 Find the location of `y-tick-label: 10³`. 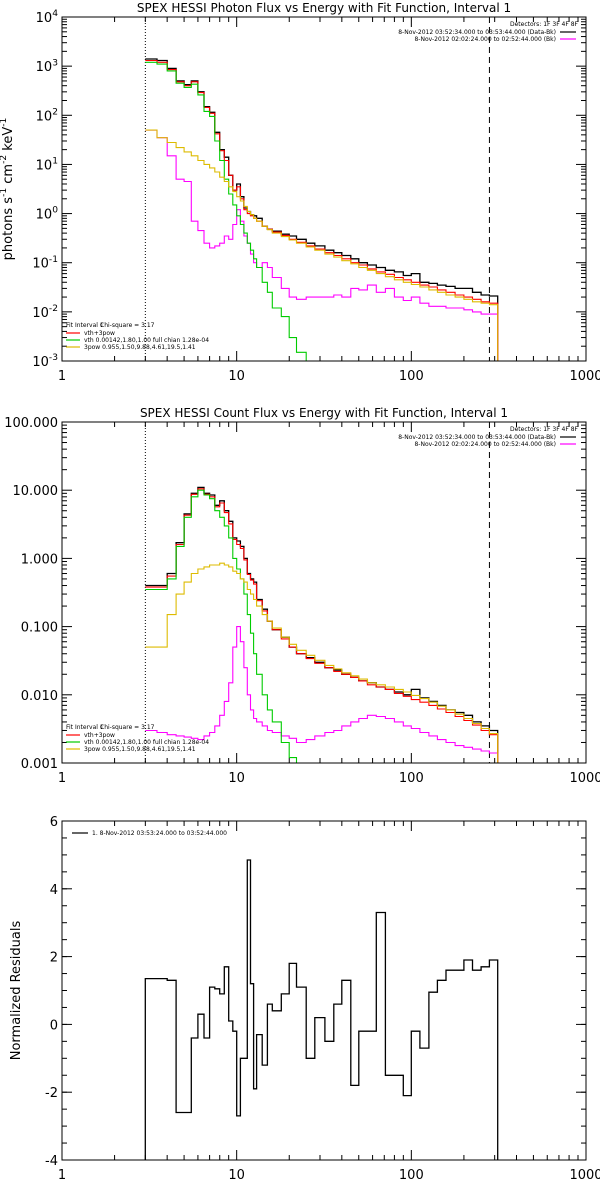

y-tick-label: 10³ is located at coordinates (47, 66).